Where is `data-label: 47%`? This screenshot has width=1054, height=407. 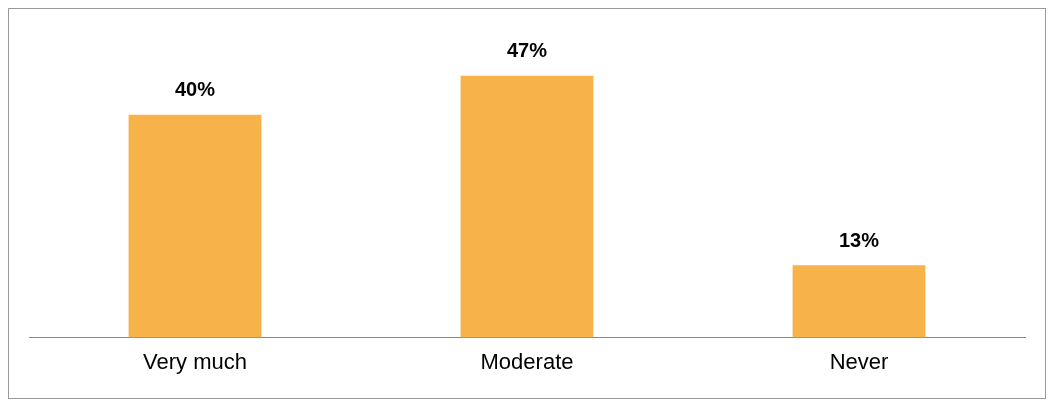 data-label: 47% is located at coordinates (527, 50).